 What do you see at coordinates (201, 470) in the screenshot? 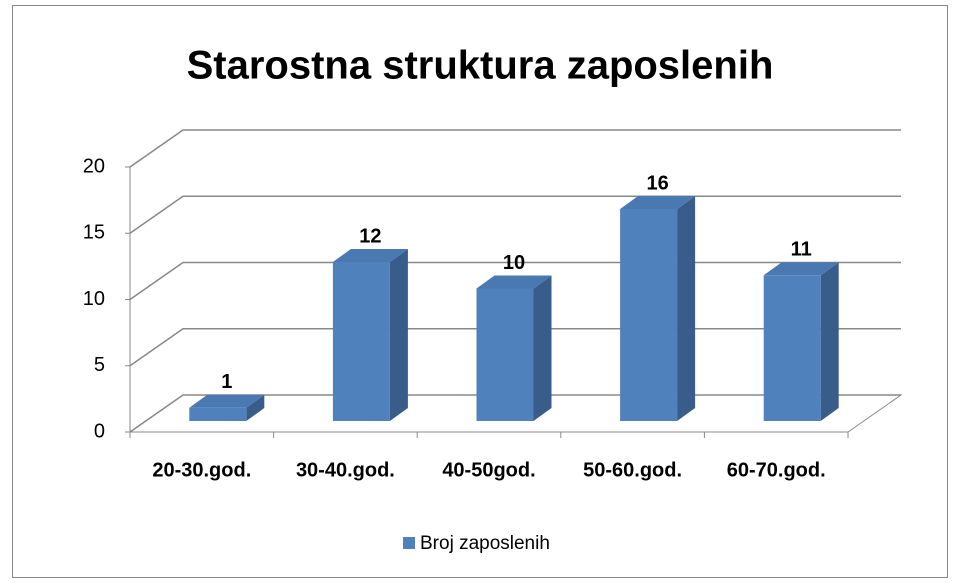
I see `x-tick-label: 20-30.god.` at bounding box center [201, 470].